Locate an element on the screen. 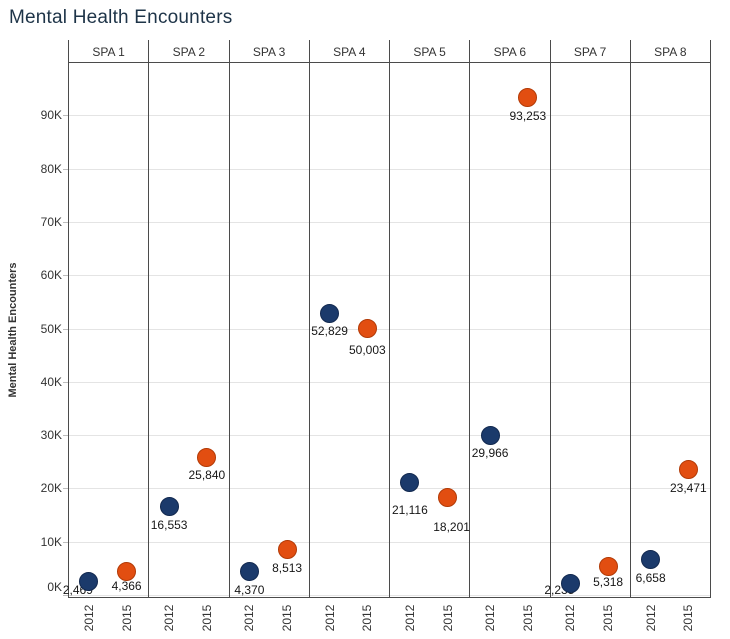 The width and height of the screenshot is (730, 639). mark-label-spa-2-2015: 25,840 is located at coordinates (207, 475).